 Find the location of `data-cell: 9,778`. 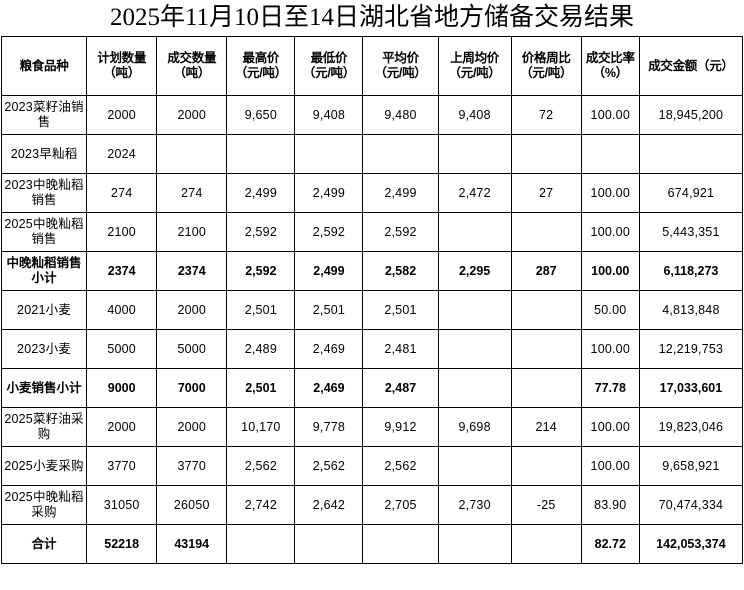

data-cell: 9,778 is located at coordinates (329, 427).